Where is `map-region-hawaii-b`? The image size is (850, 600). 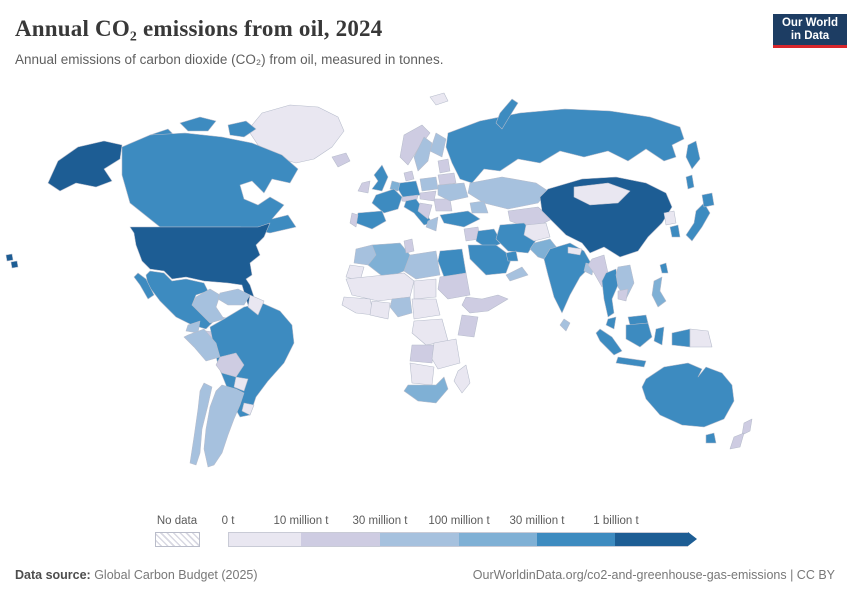
map-region-hawaii-b is located at coordinates (14, 264).